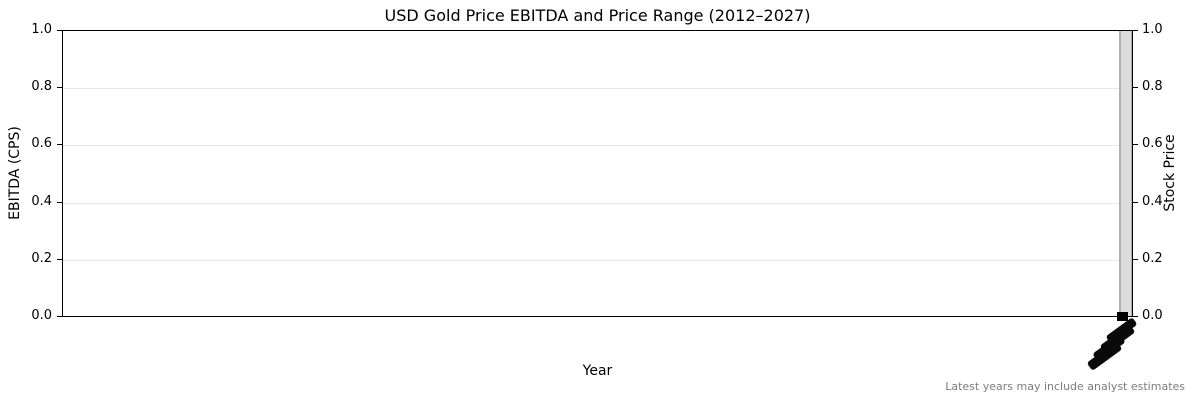 Image resolution: width=1193 pixels, height=403 pixels. I want to click on y-left-tick-label: 0.8, so click(41, 86).